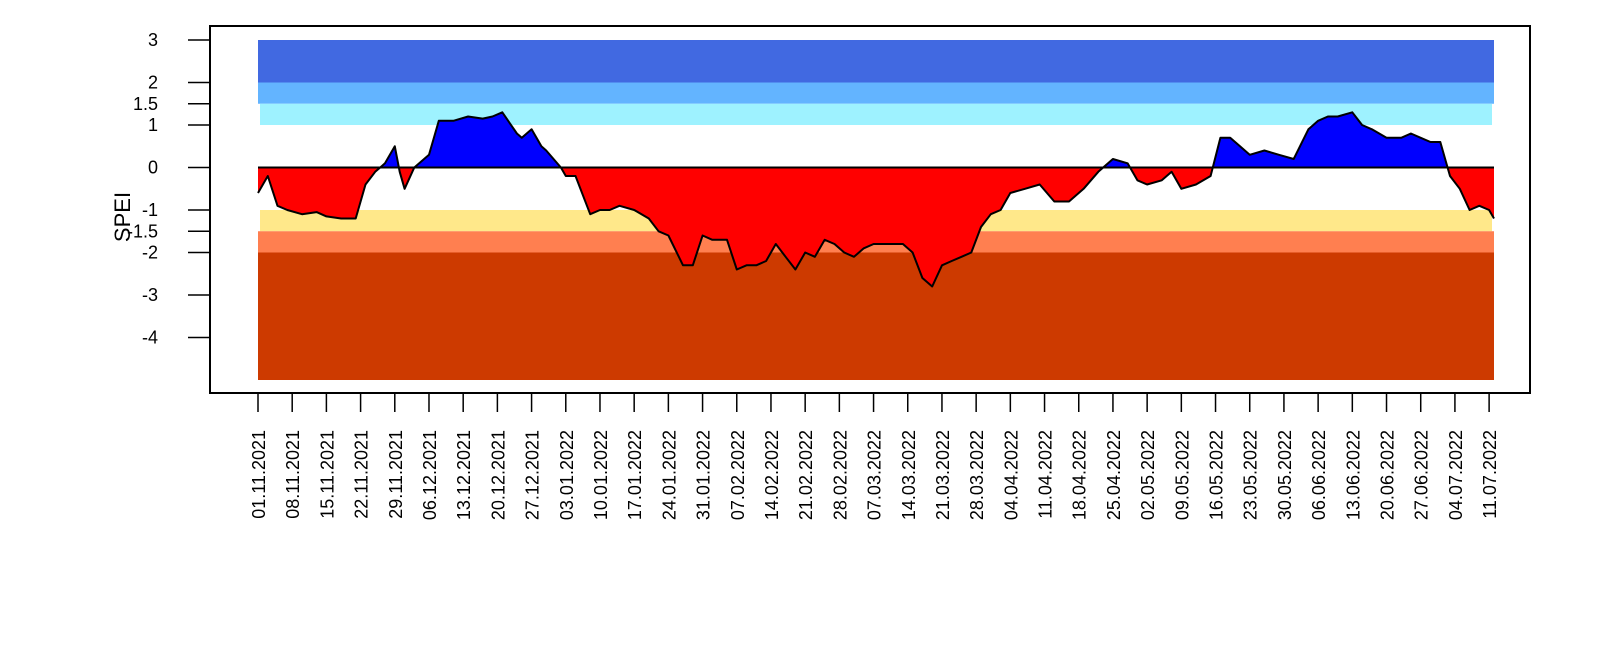 This screenshot has height=667, width=1600. I want to click on x-tick-label: 14.03.2022, so click(909, 475).